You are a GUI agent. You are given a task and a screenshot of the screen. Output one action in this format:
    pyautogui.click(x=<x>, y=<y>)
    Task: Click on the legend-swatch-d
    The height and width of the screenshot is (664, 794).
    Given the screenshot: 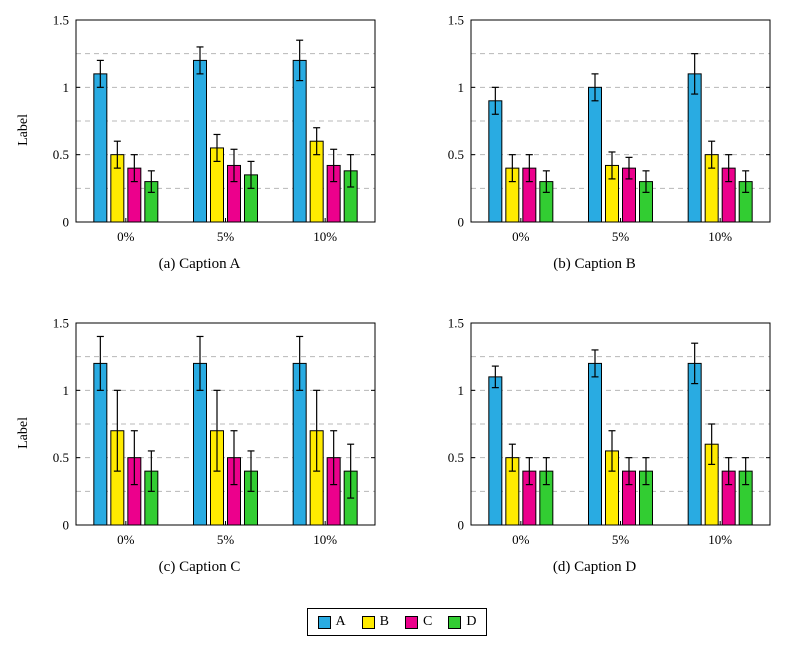 What is the action you would take?
    pyautogui.click(x=455, y=622)
    